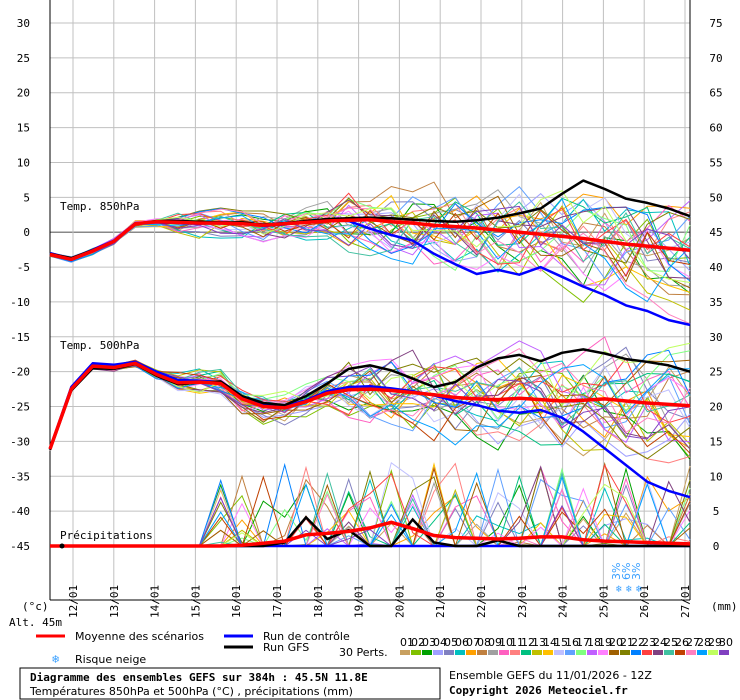  Describe the element at coordinates (682, 642) in the screenshot. I see `pert-legend-number: 26` at that location.